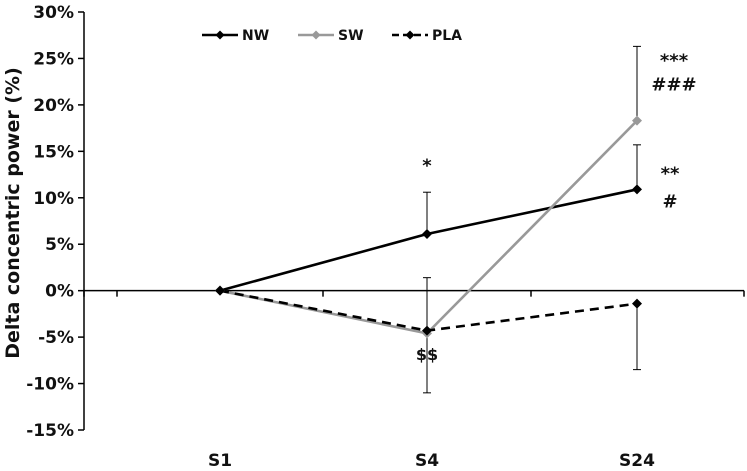 This screenshot has height=471, width=747. Describe the element at coordinates (50, 385) in the screenshot. I see `y-tick-label: -10%` at that location.